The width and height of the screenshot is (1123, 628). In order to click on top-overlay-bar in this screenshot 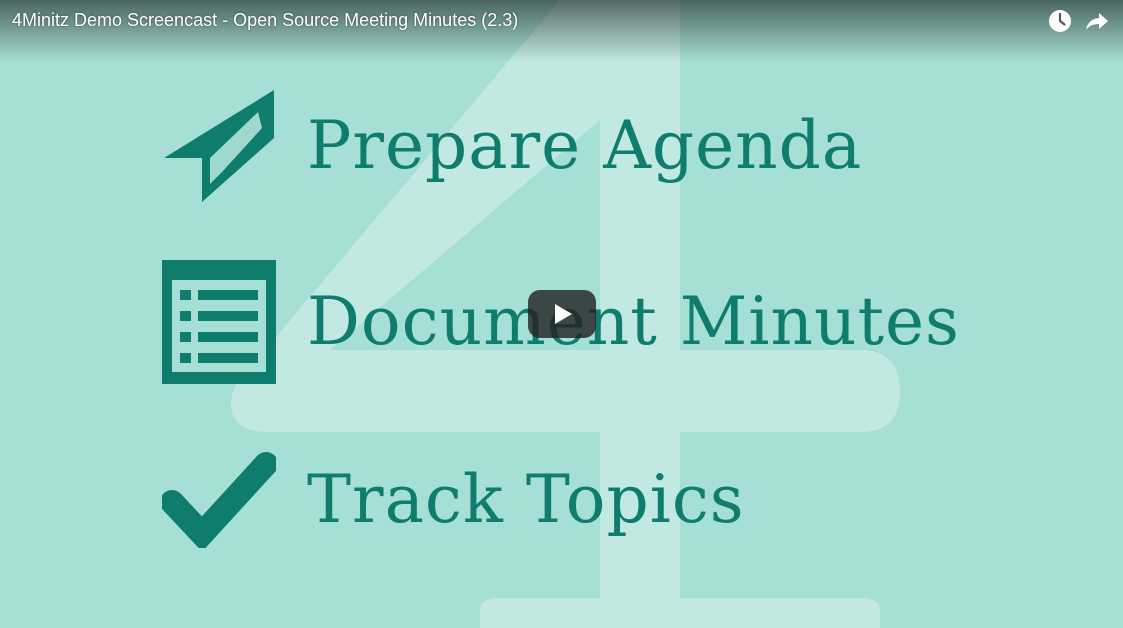, I will do `click(561, 31)`.